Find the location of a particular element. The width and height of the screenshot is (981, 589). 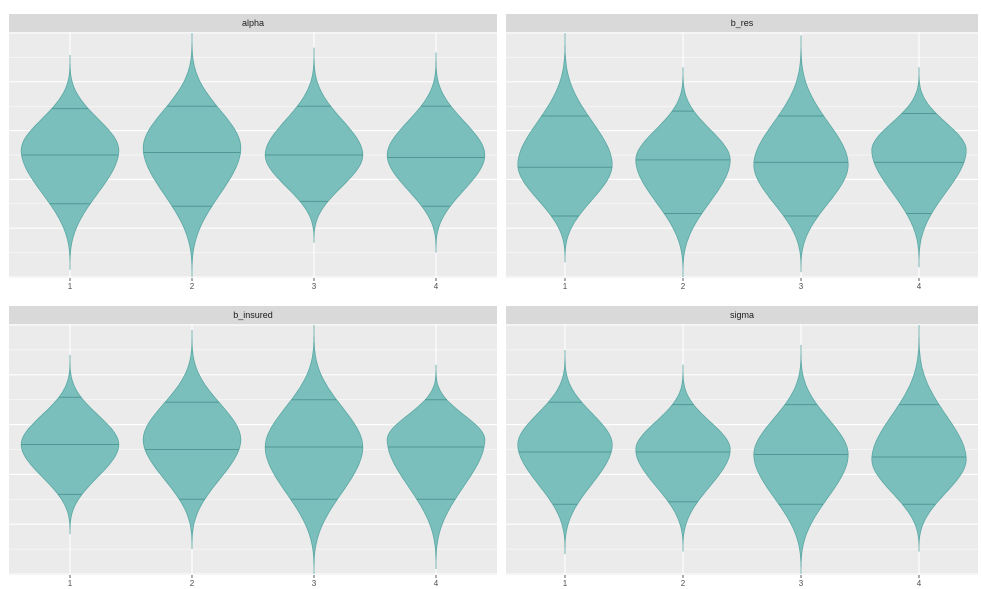

facet-strip-label: b_insured is located at coordinates (253, 315).